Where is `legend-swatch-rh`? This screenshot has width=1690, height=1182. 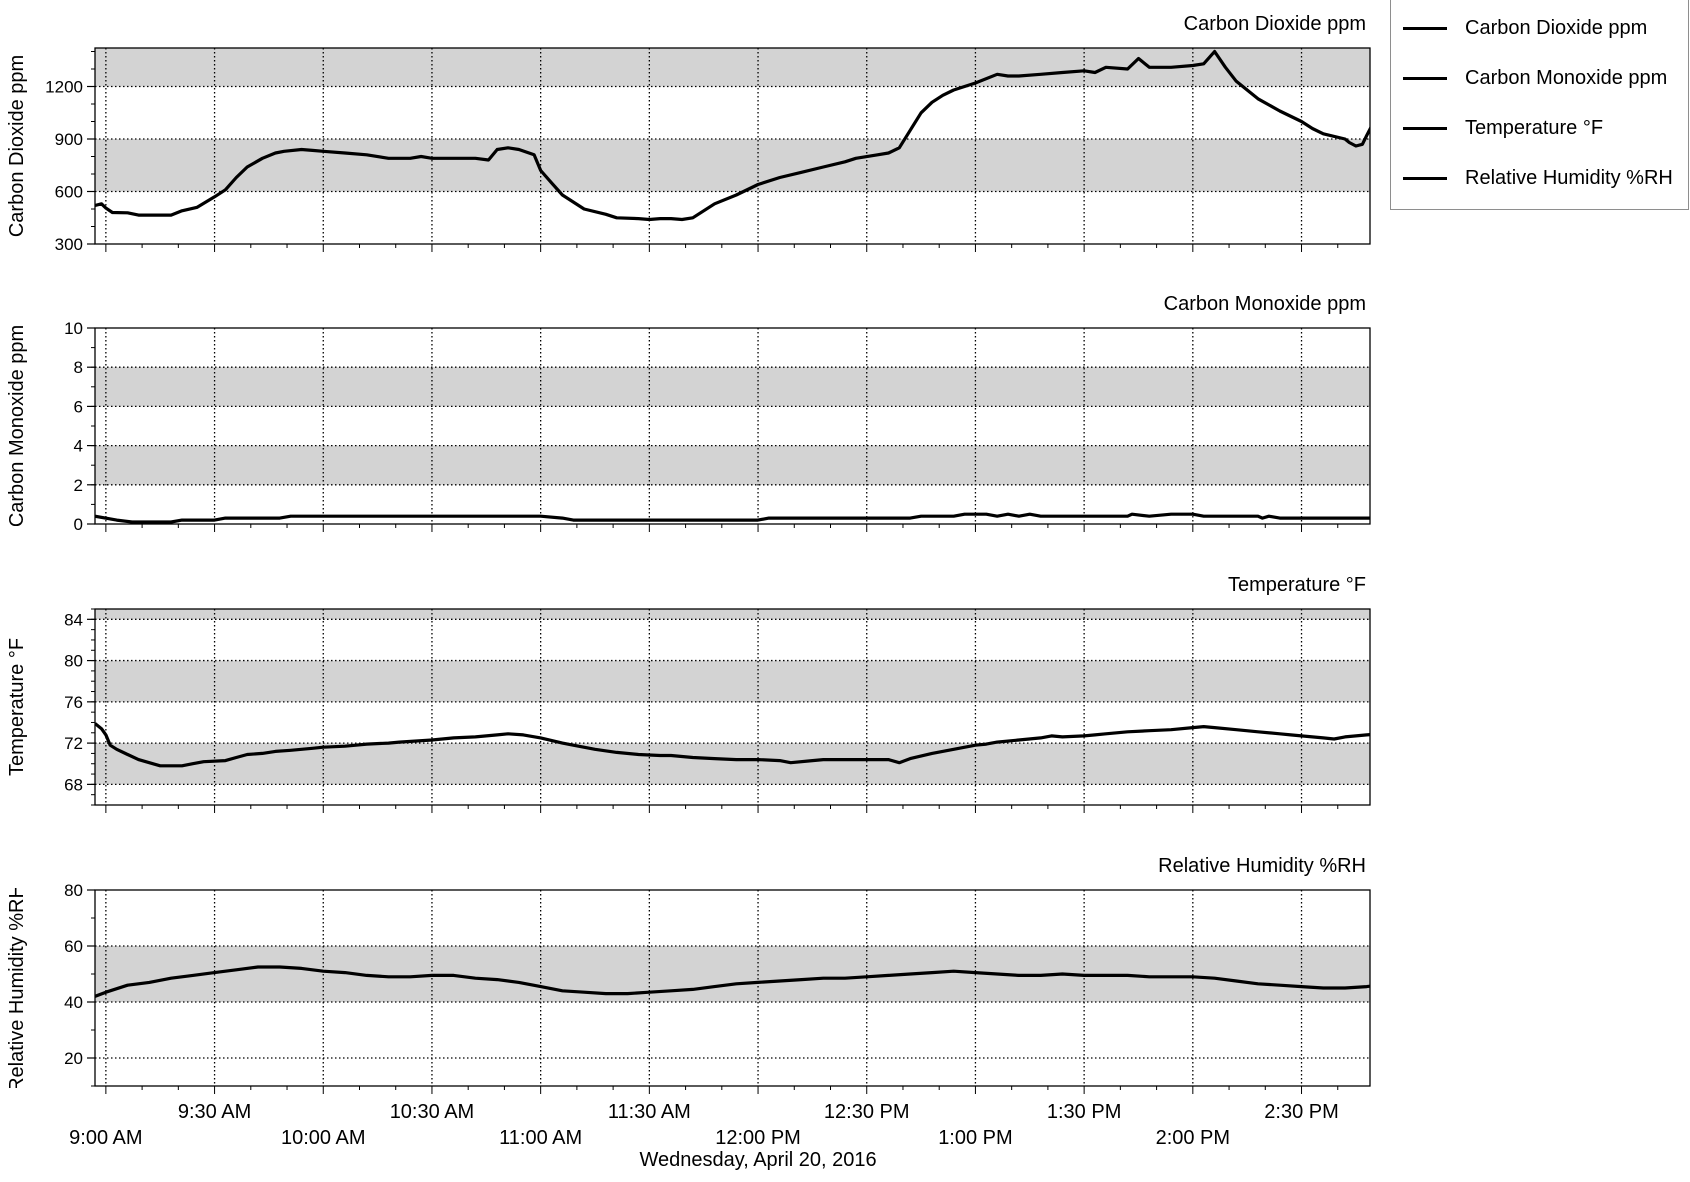 legend-swatch-rh is located at coordinates (1425, 178).